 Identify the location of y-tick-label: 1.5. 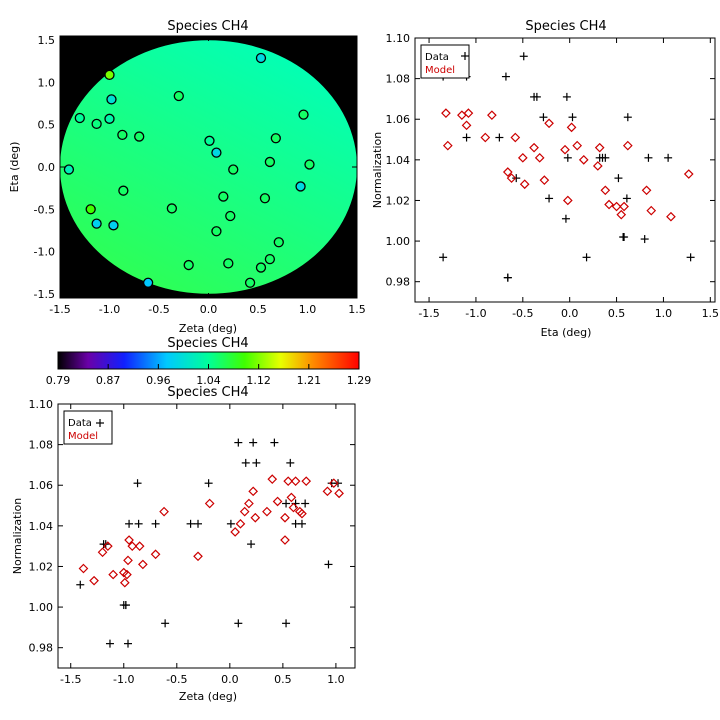
(47, 40).